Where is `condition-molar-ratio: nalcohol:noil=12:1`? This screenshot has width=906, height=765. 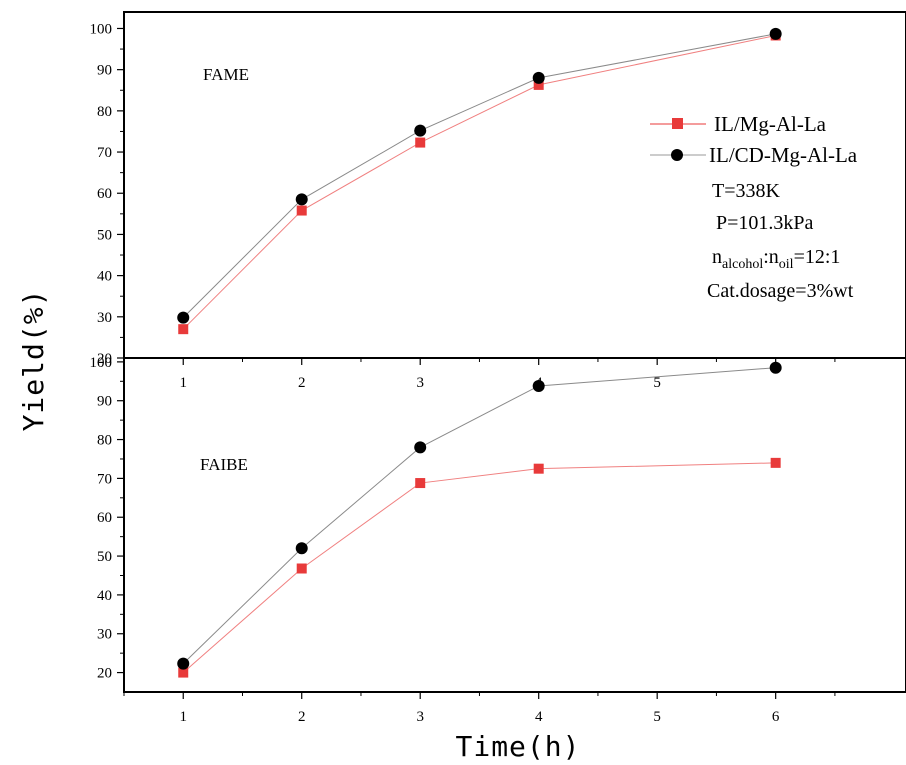 condition-molar-ratio: nalcohol:noil=12:1 is located at coordinates (776, 259).